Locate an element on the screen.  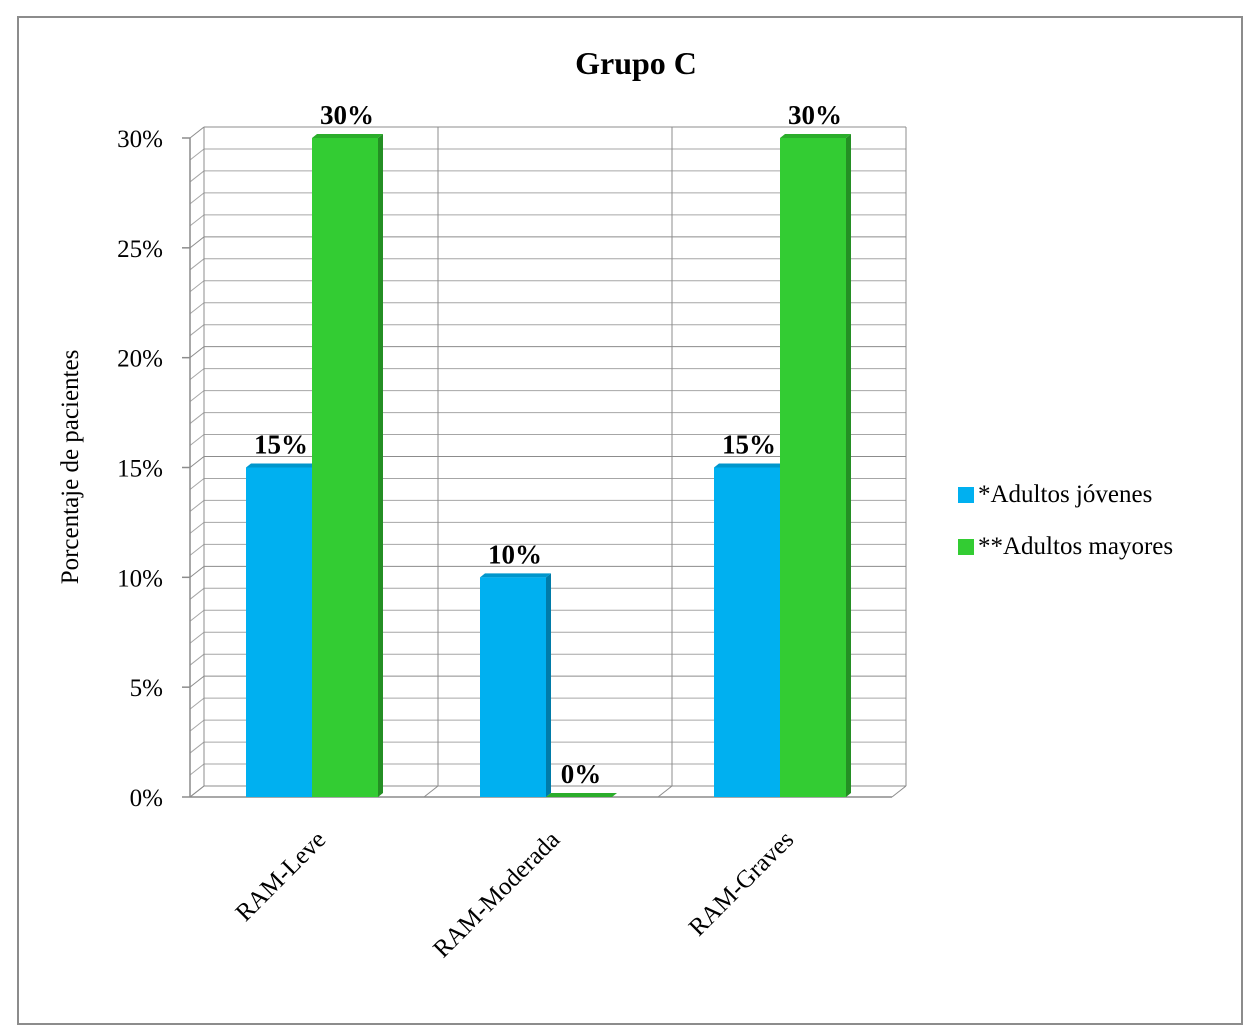
y-tick-label: 15% is located at coordinates (140, 469).